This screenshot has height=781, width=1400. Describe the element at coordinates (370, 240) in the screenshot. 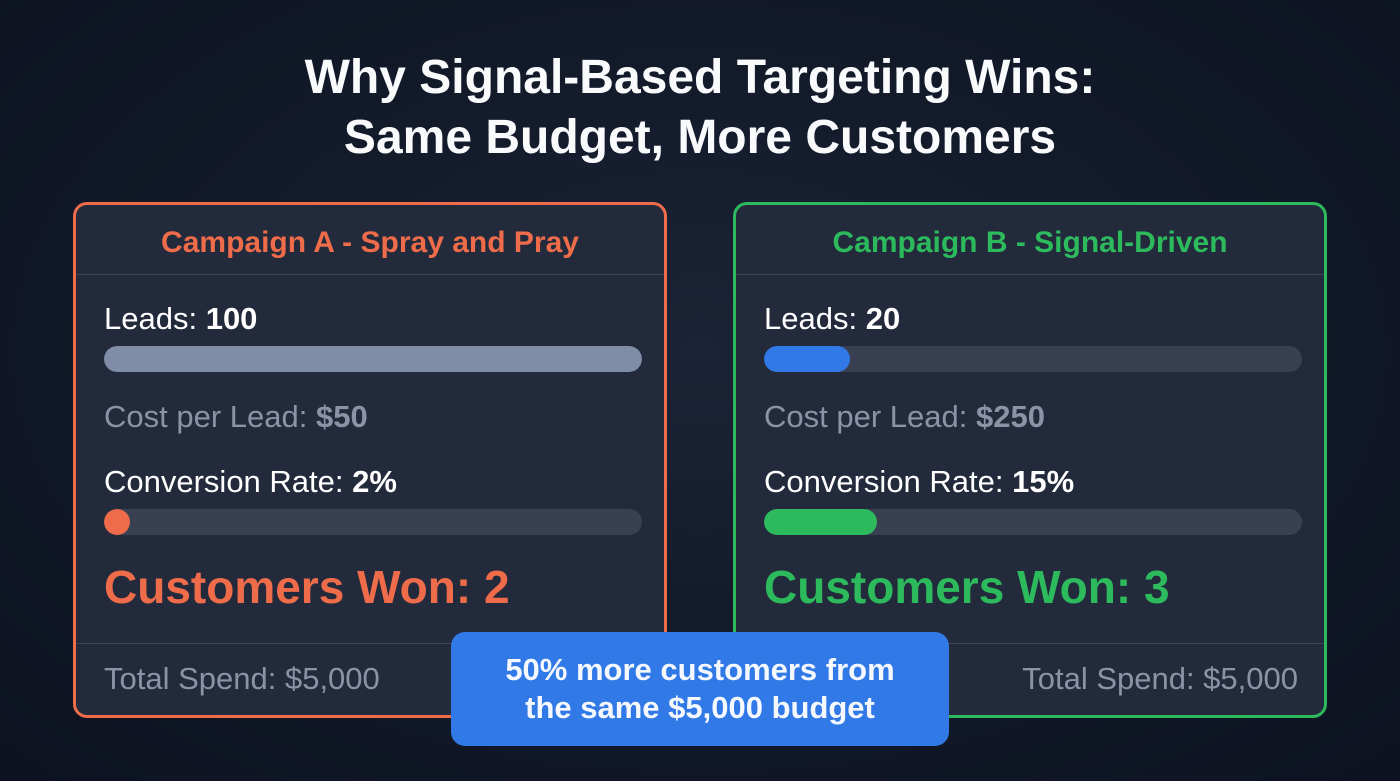

I see `campaign-a-title: Campaign A - Spray and Pray` at that location.